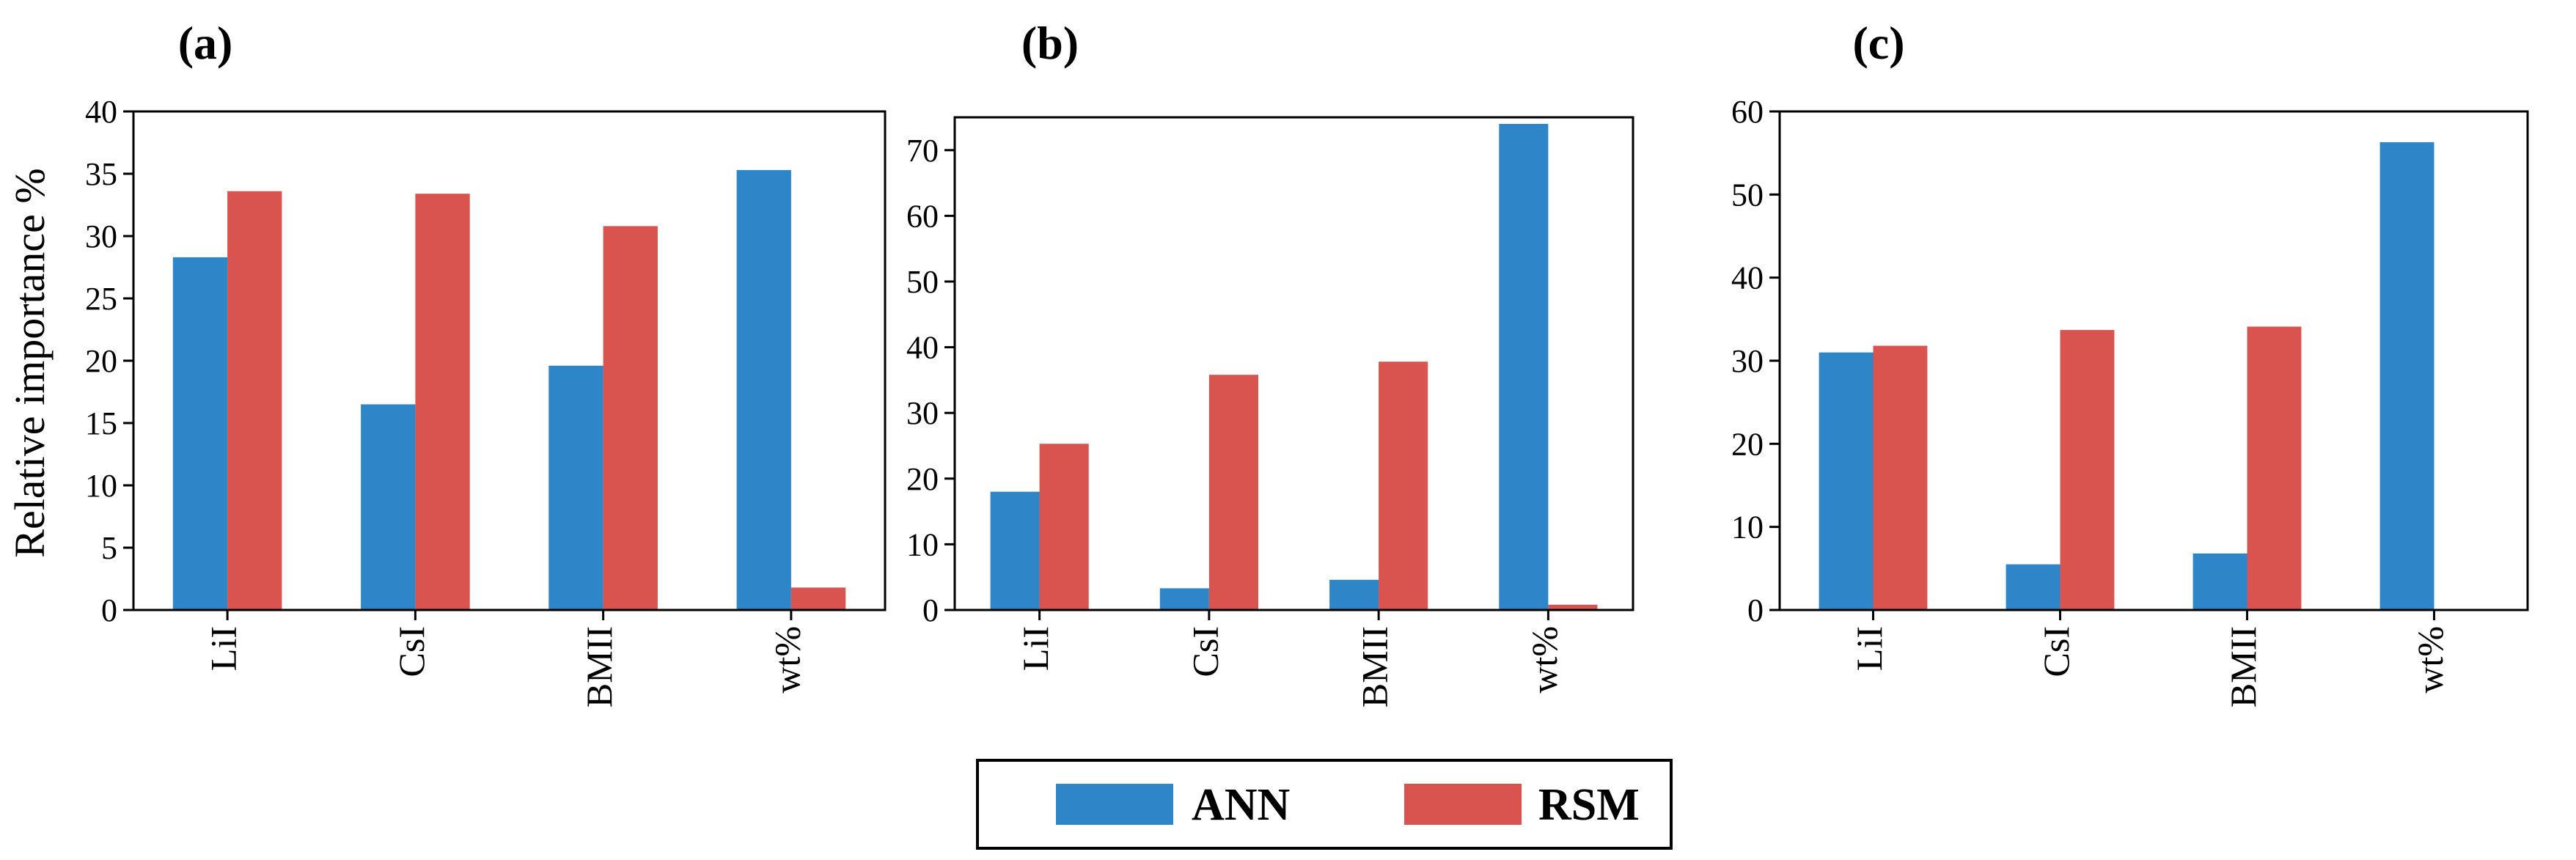 The width and height of the screenshot is (2576, 860). Describe the element at coordinates (1114, 804) in the screenshot. I see `legend-swatch-ann` at that location.